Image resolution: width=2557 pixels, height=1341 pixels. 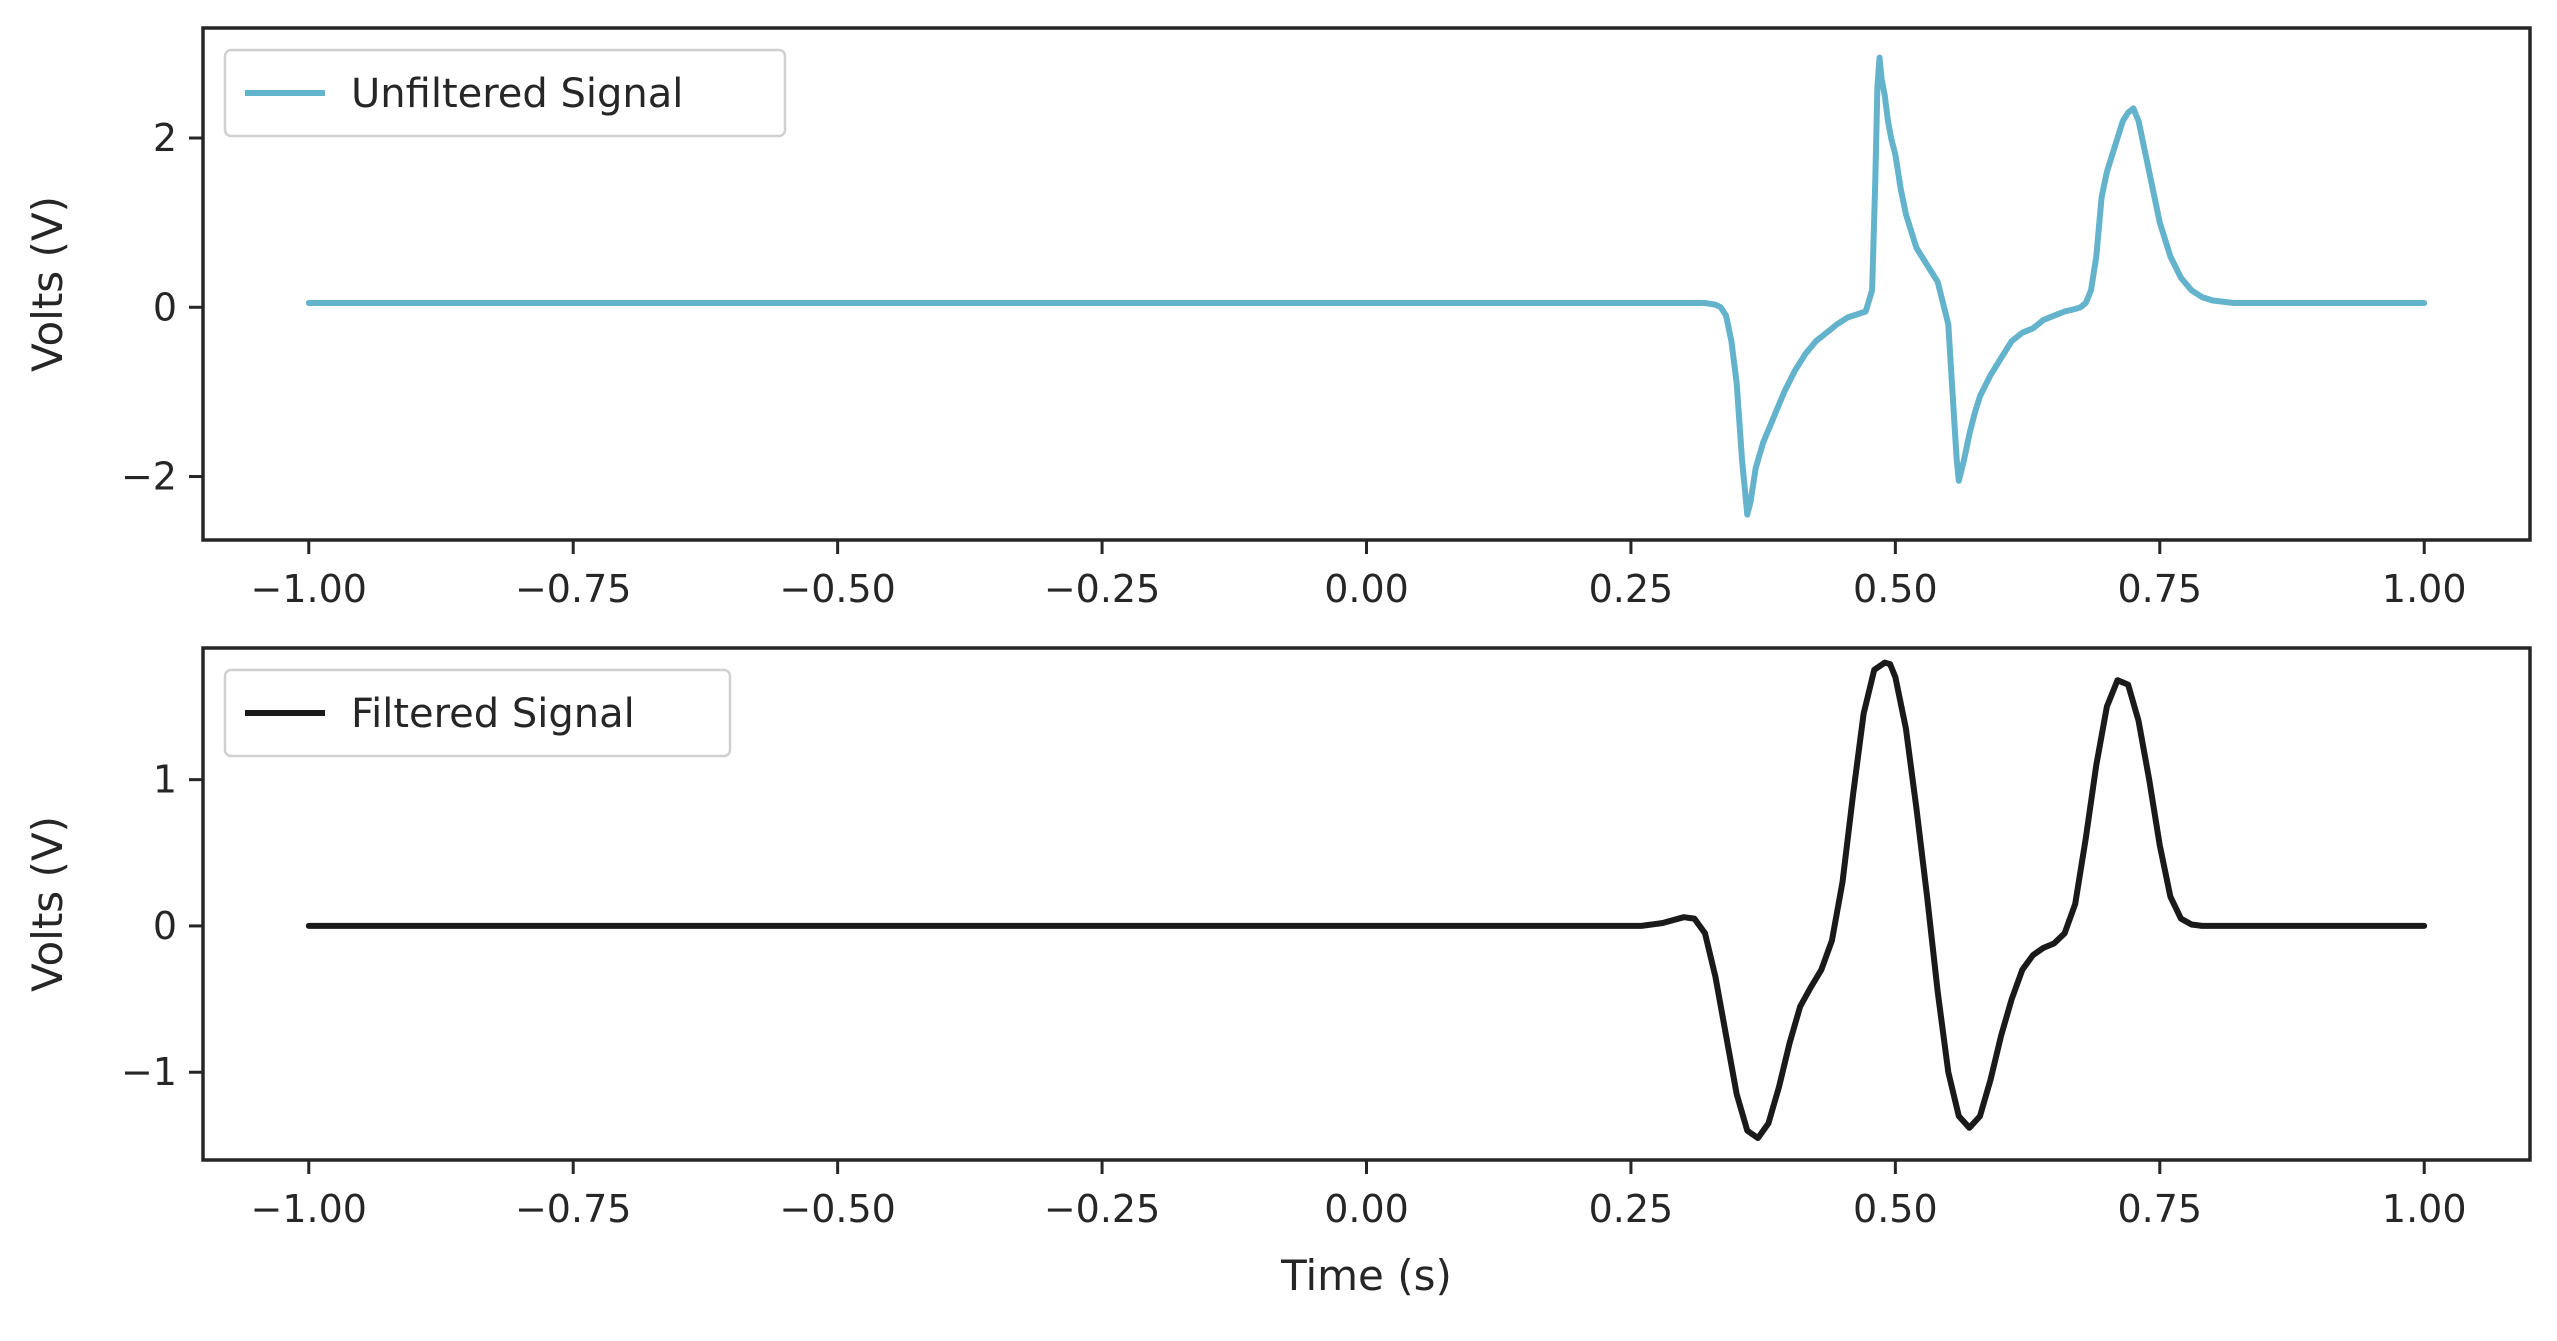 What do you see at coordinates (493, 714) in the screenshot?
I see `legend-entry: Filtered Signal` at bounding box center [493, 714].